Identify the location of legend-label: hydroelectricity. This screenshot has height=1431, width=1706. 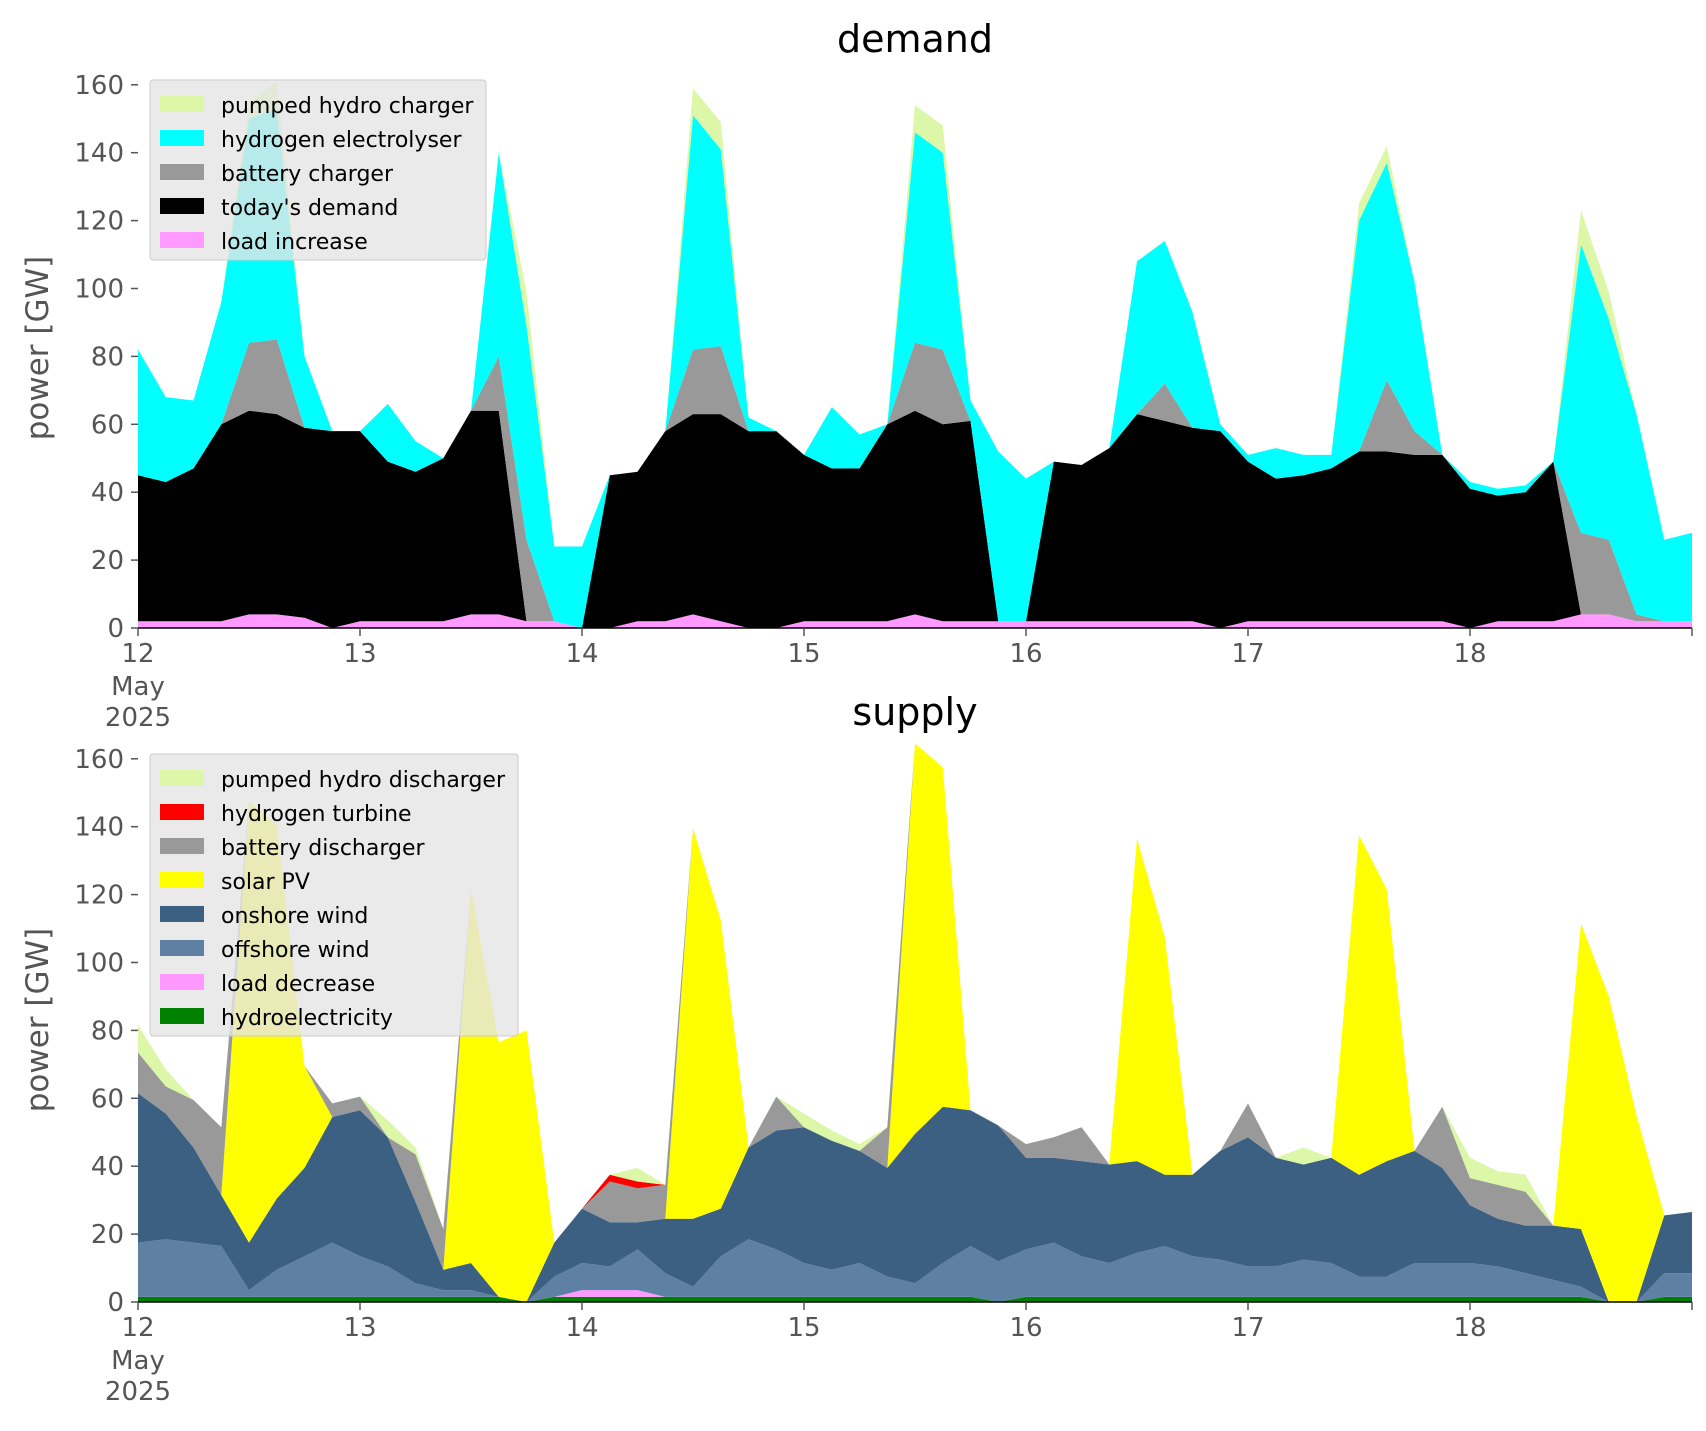
(307, 1018).